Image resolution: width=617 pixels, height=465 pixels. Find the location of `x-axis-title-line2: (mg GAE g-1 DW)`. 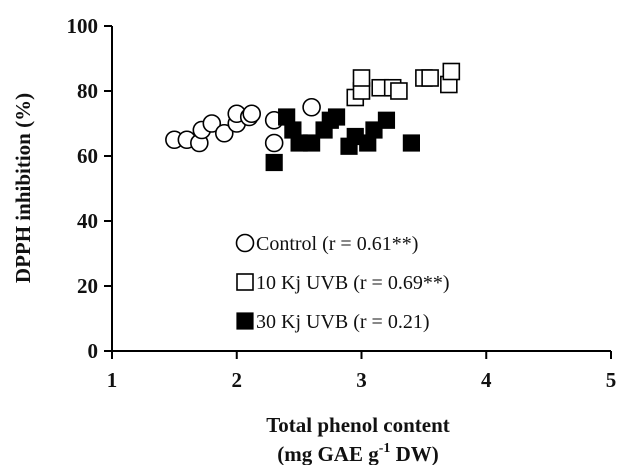

x-axis-title-line2: (mg GAE g-1 DW) is located at coordinates (358, 453).